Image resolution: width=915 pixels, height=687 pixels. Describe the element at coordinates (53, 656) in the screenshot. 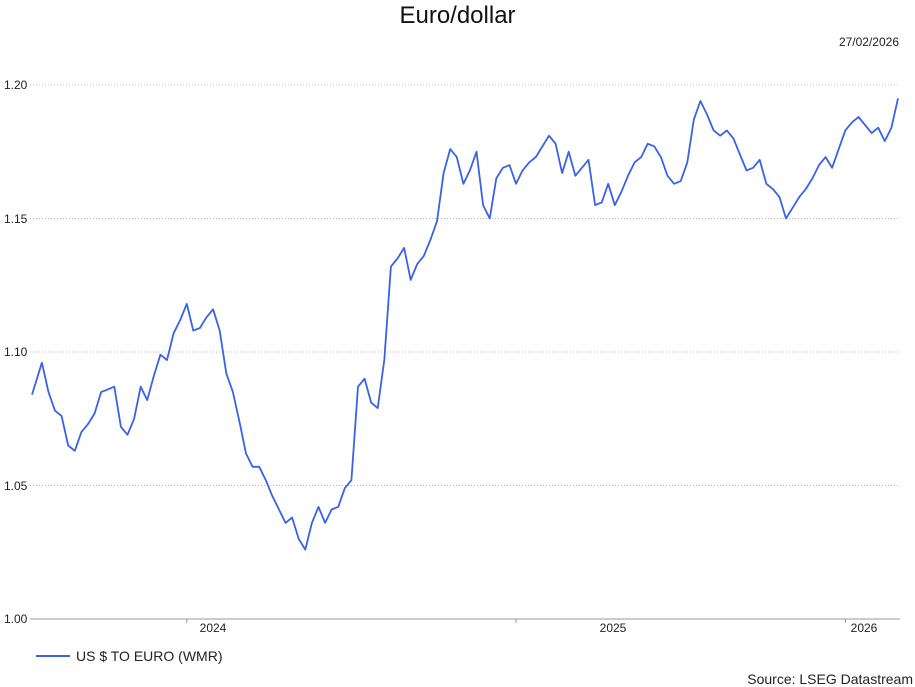

I see `legend-swatch` at that location.